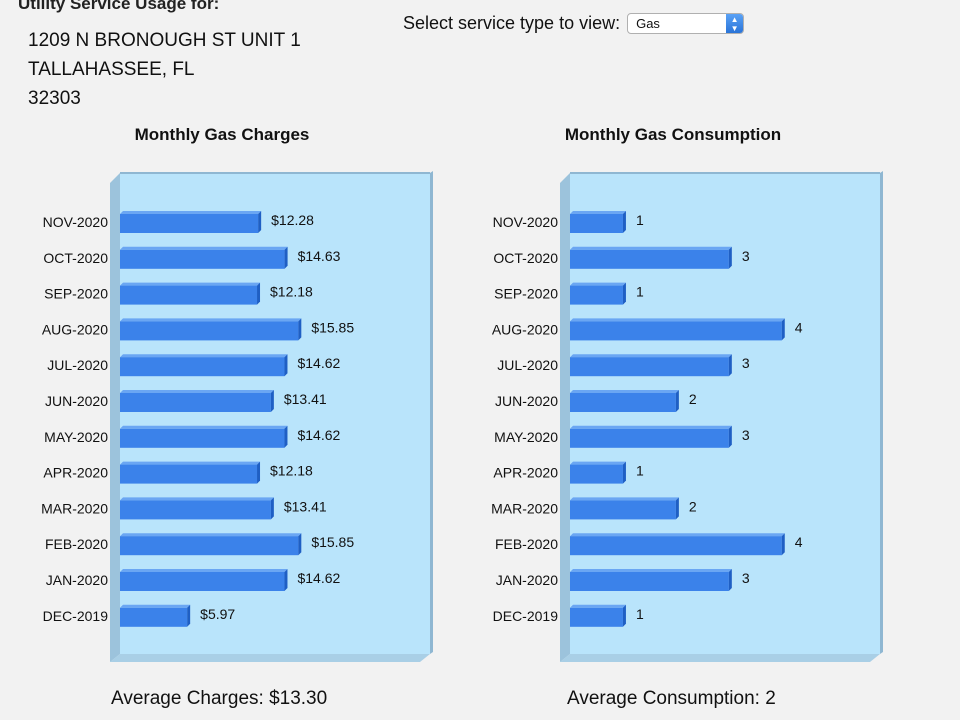 The image size is (960, 720). What do you see at coordinates (217, 614) in the screenshot?
I see `data-label: $5.97` at bounding box center [217, 614].